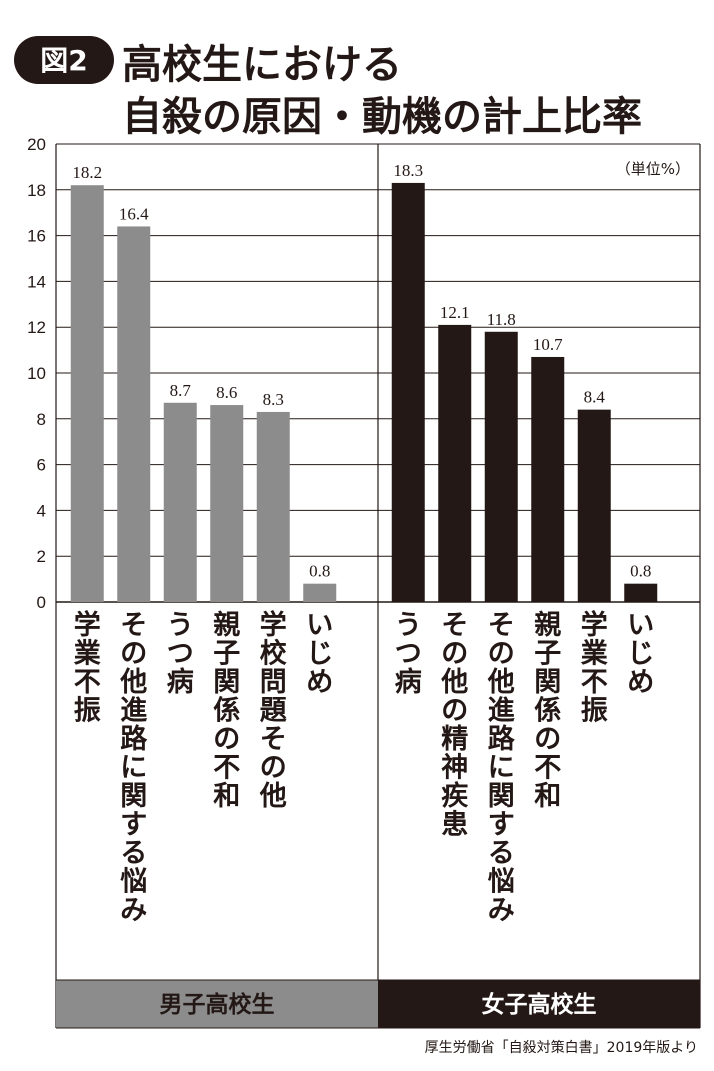 The width and height of the screenshot is (714, 1071). What do you see at coordinates (41, 465) in the screenshot?
I see `y-tick-label: 6` at bounding box center [41, 465].